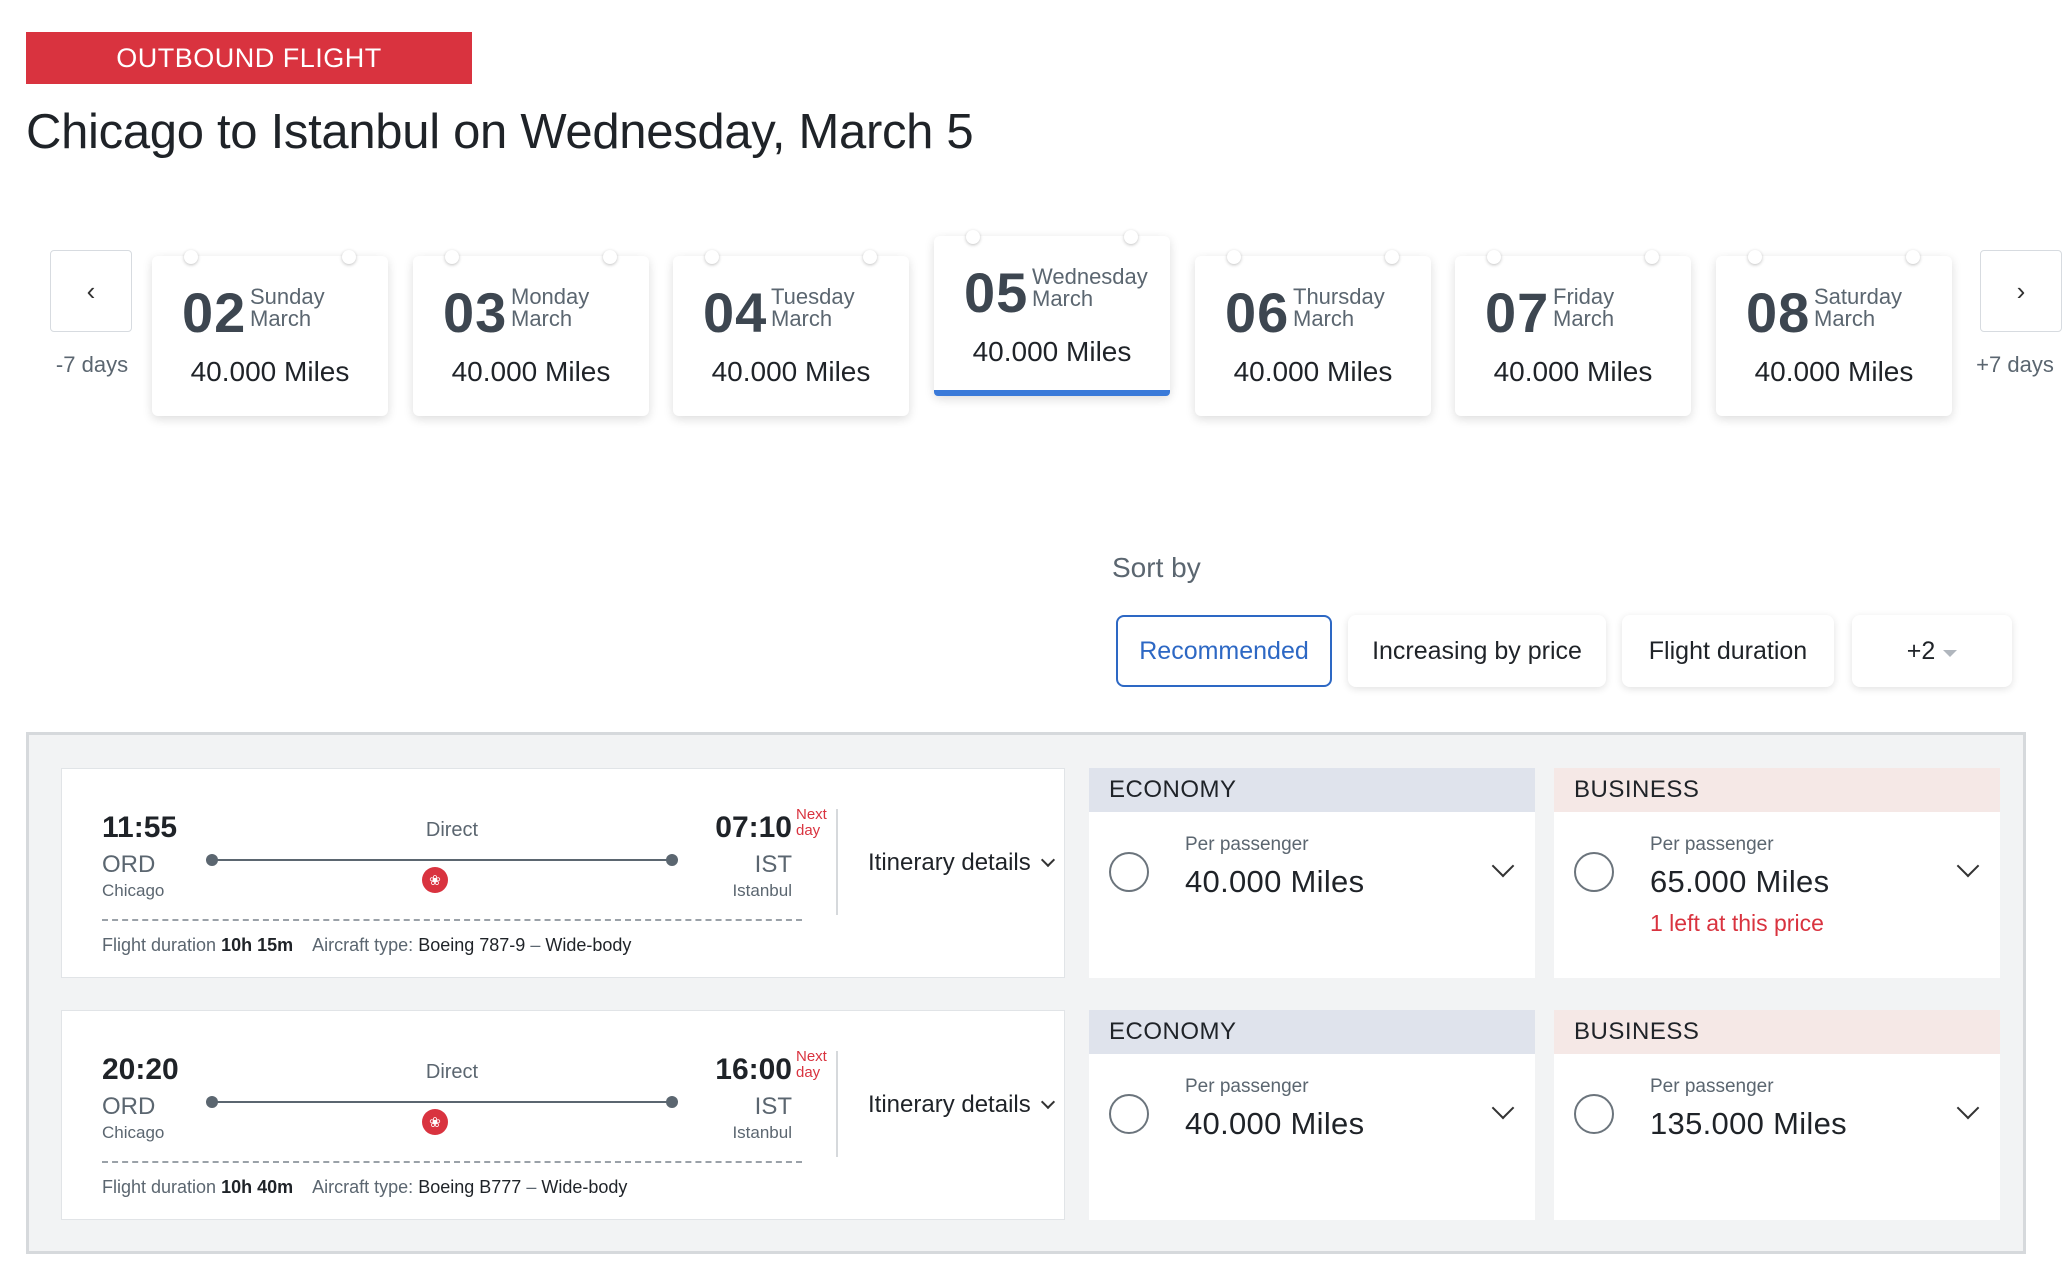 The height and width of the screenshot is (1268, 2072). Describe the element at coordinates (1313, 333) in the screenshot. I see `date-card-06: 06 Thursday March 40.000 Miles` at that location.